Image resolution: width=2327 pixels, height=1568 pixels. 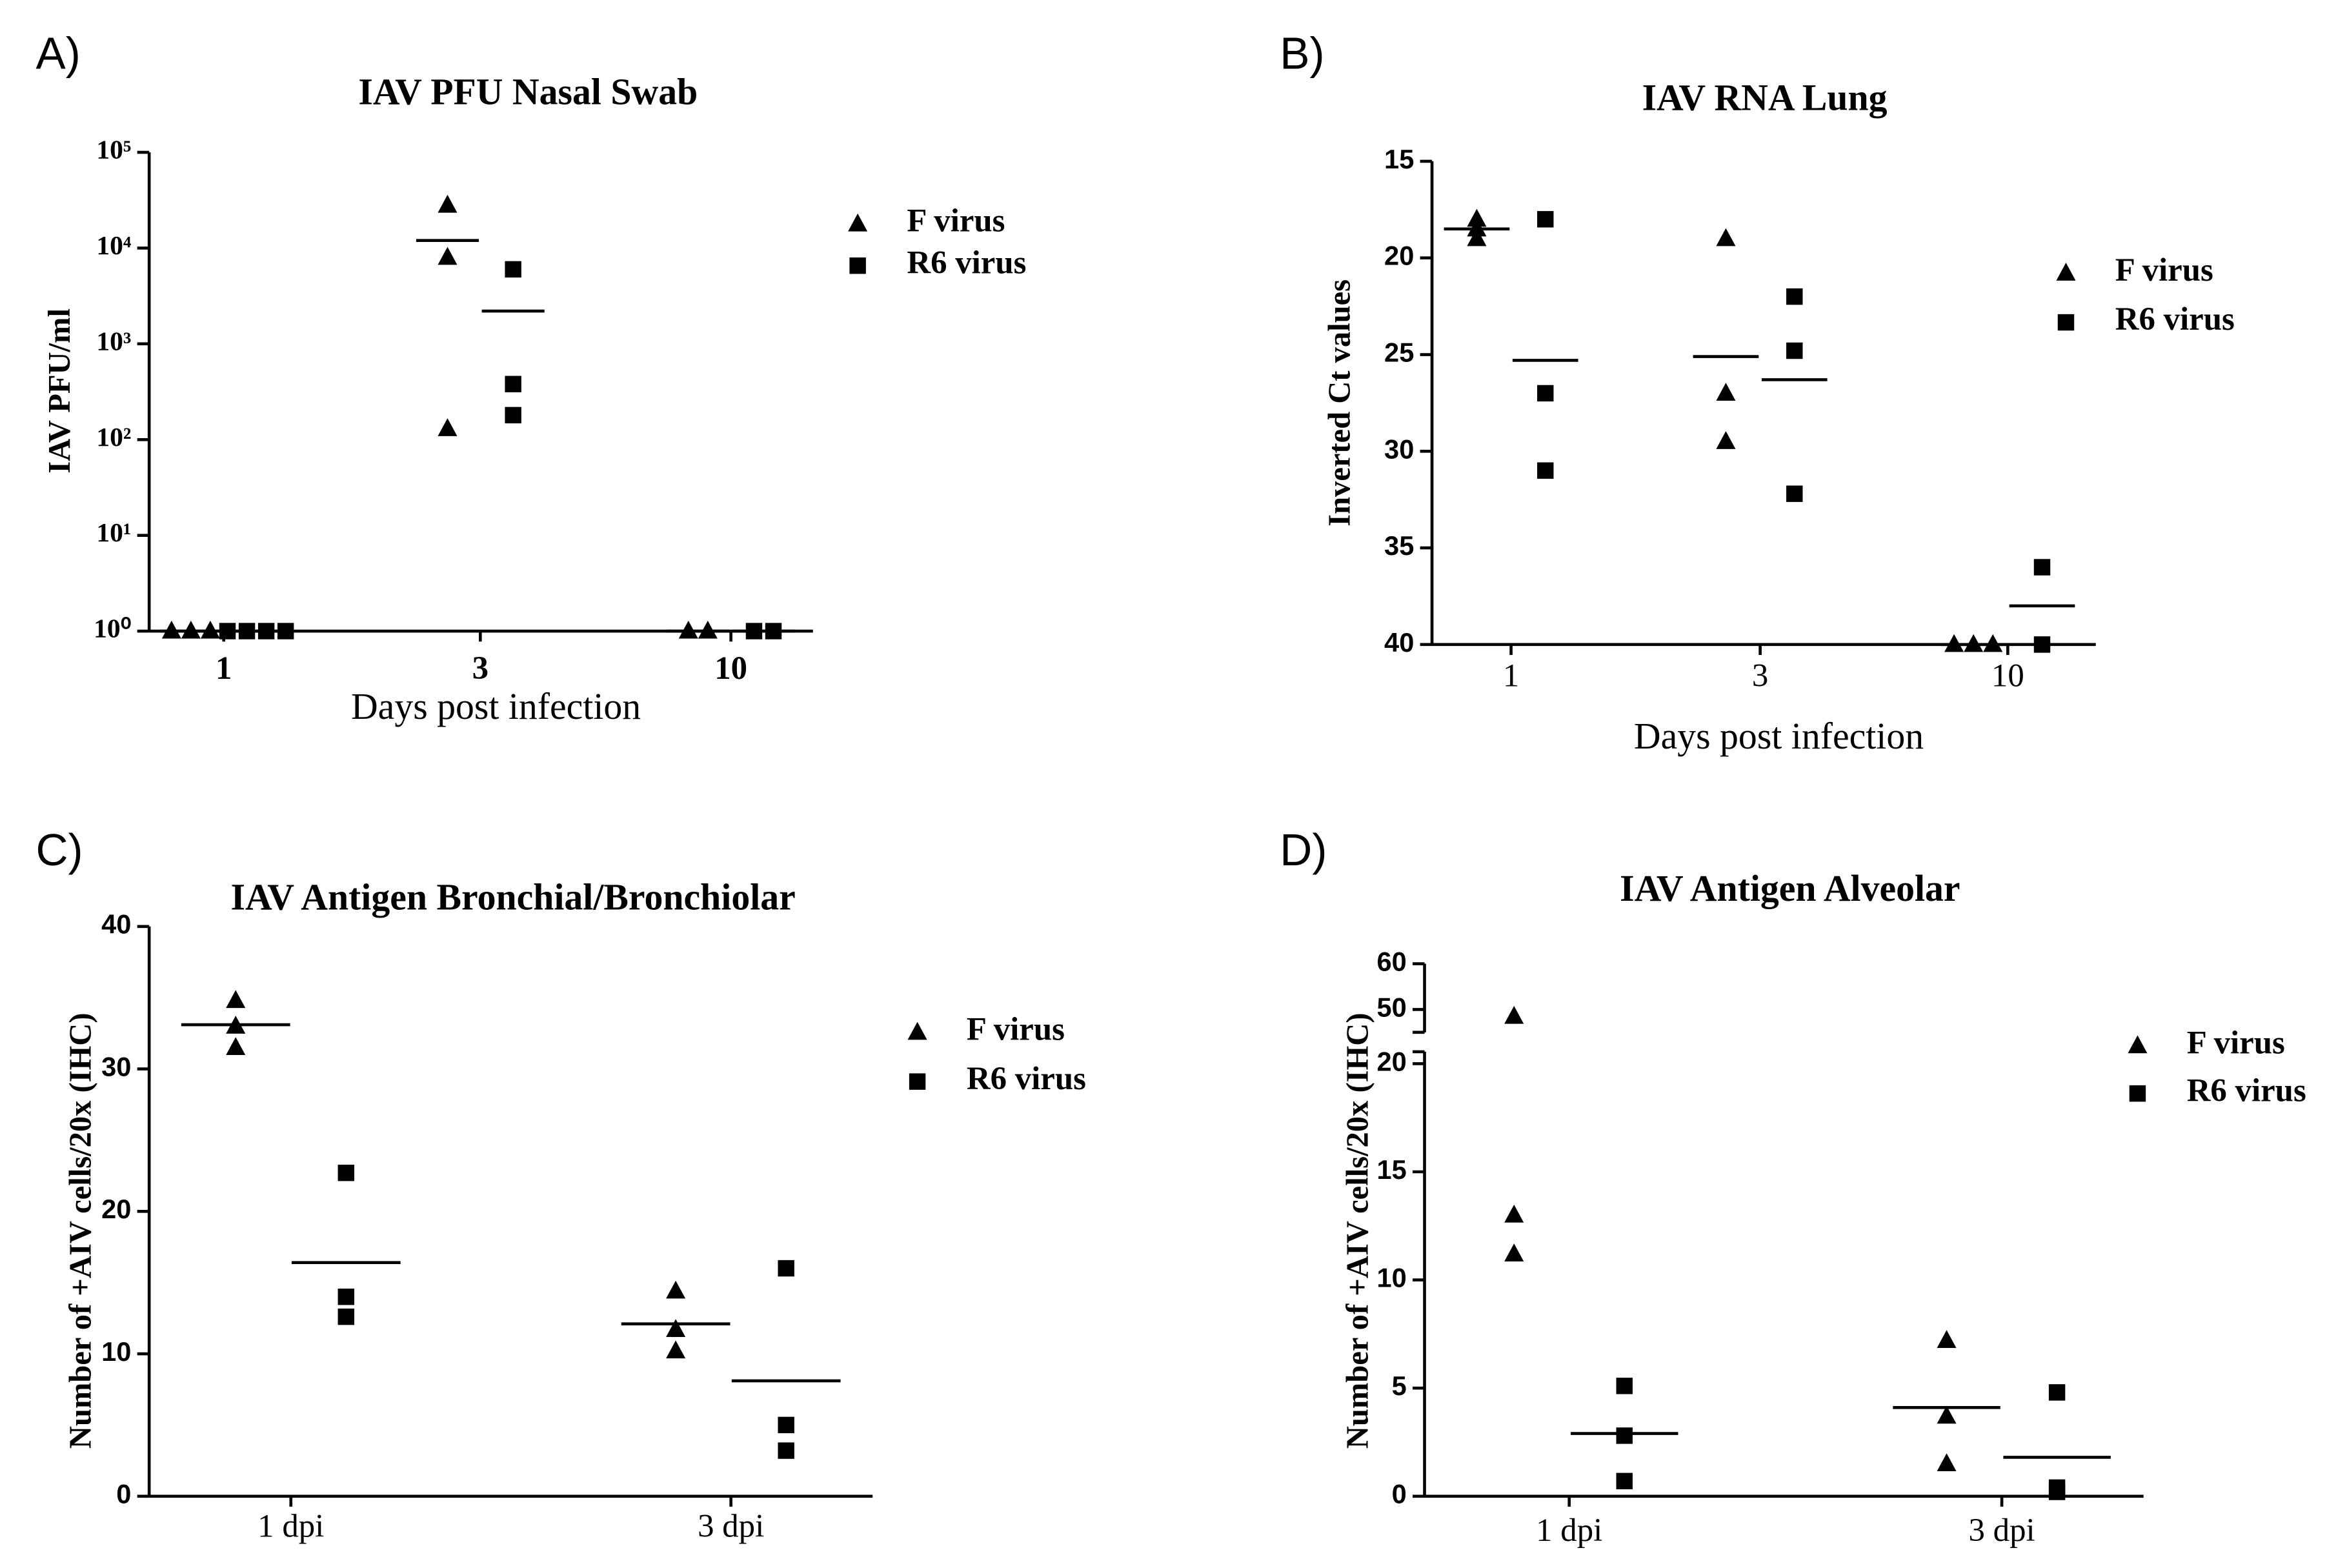 What do you see at coordinates (1765, 98) in the screenshot?
I see `chart-title: IAV RNA Lung` at bounding box center [1765, 98].